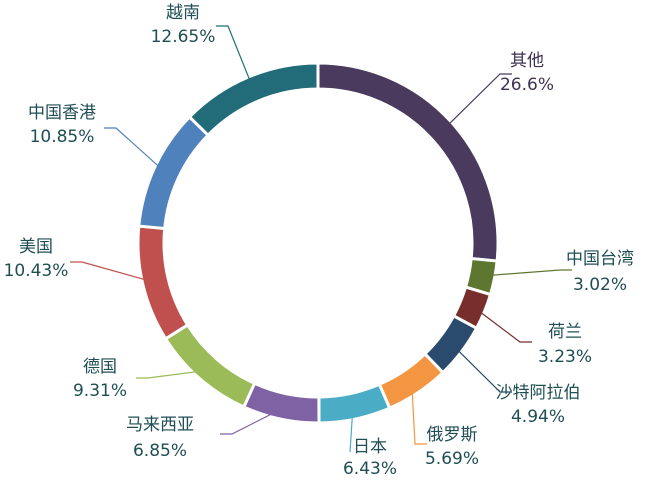  Describe the element at coordinates (600, 285) in the screenshot. I see `slice-2-value-label: 3.02%` at that location.